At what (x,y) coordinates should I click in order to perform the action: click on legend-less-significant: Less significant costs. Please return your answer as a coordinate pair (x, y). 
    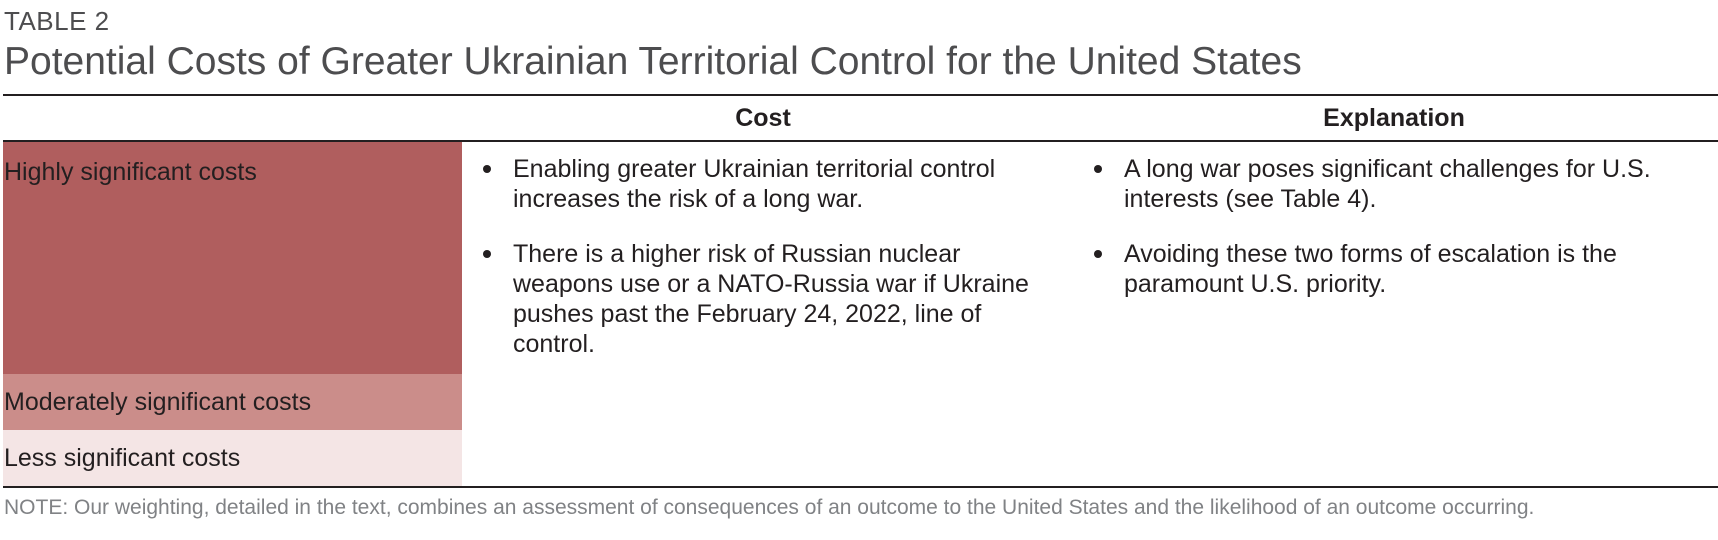
    Looking at the image, I should click on (232, 458).